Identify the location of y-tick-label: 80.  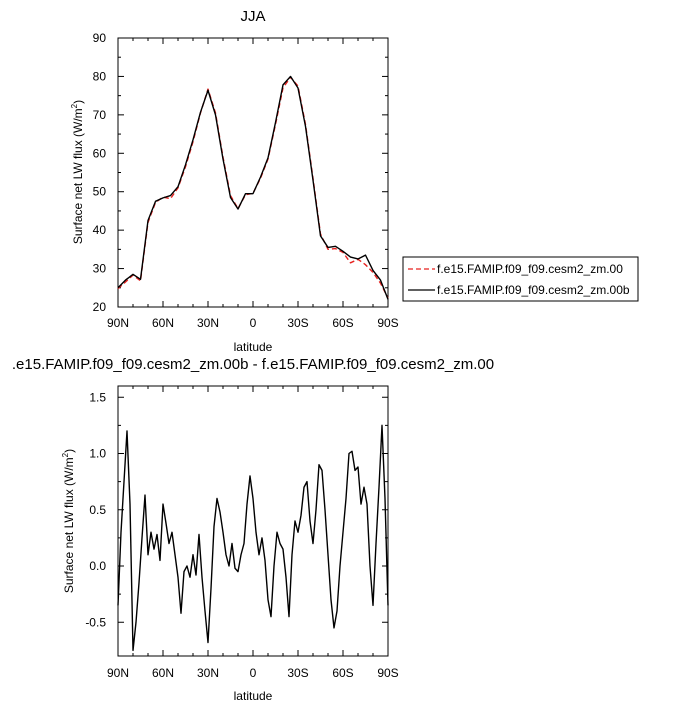
(100, 76).